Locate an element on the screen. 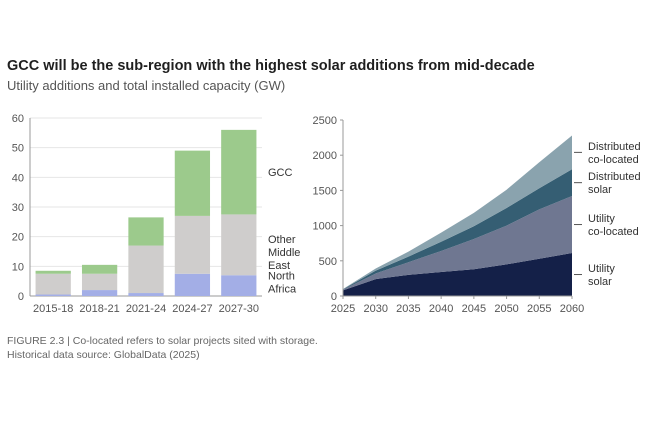  area-series-distributed-solar is located at coordinates (457, 229).